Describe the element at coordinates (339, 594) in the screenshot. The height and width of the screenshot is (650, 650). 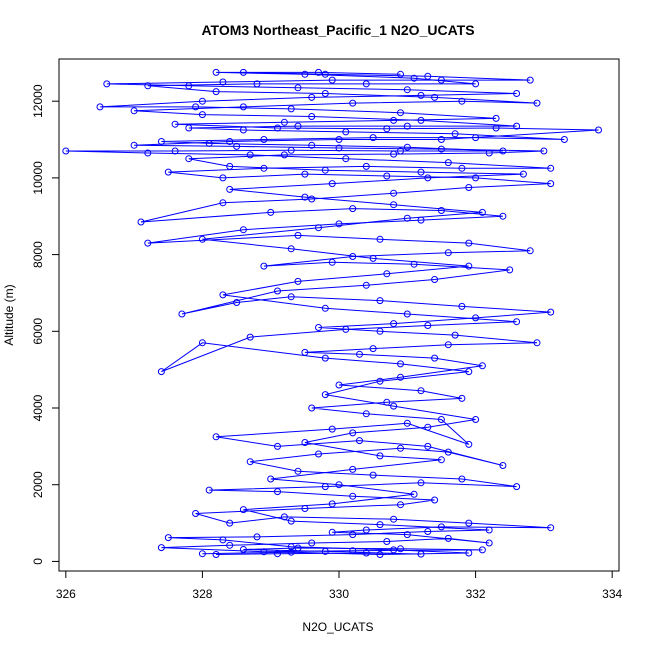
I see `x-tick-label: 330` at that location.